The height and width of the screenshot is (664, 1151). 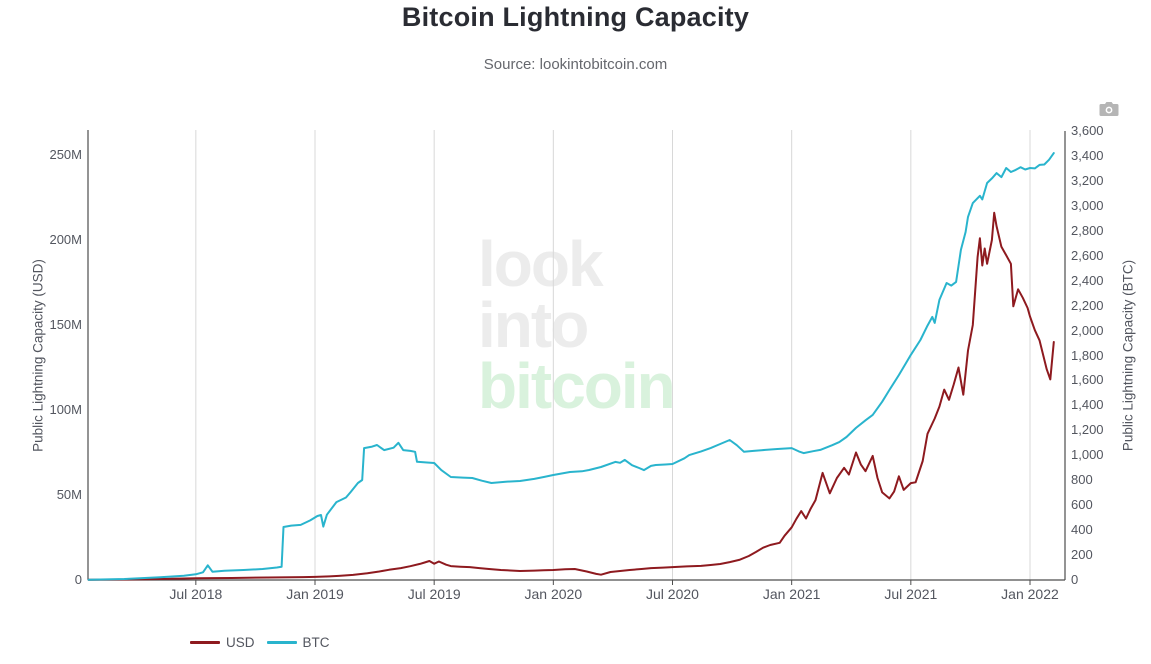 I want to click on legend-item-btc: BTC, so click(x=298, y=642).